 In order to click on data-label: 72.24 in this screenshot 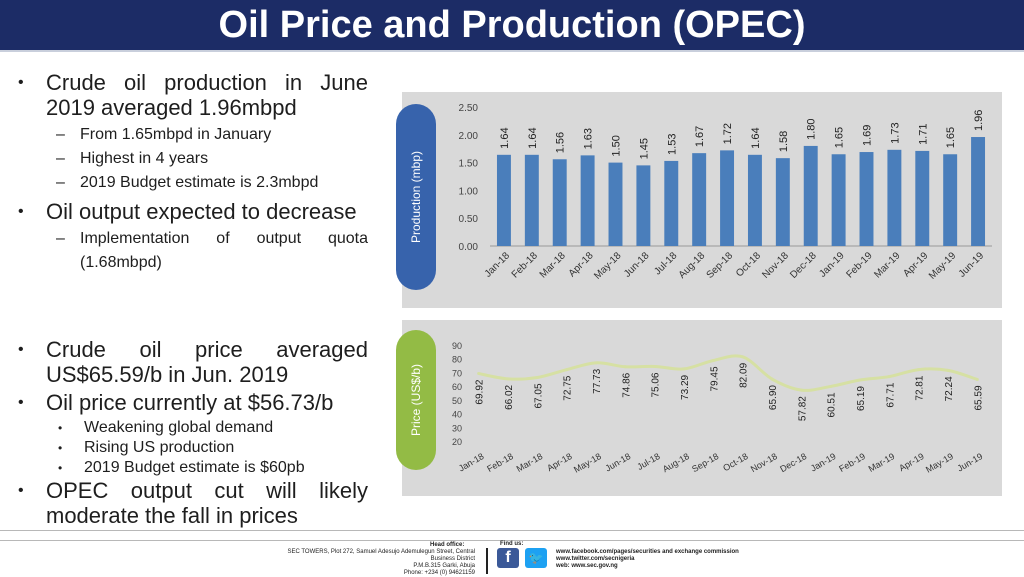, I will do `click(949, 388)`.